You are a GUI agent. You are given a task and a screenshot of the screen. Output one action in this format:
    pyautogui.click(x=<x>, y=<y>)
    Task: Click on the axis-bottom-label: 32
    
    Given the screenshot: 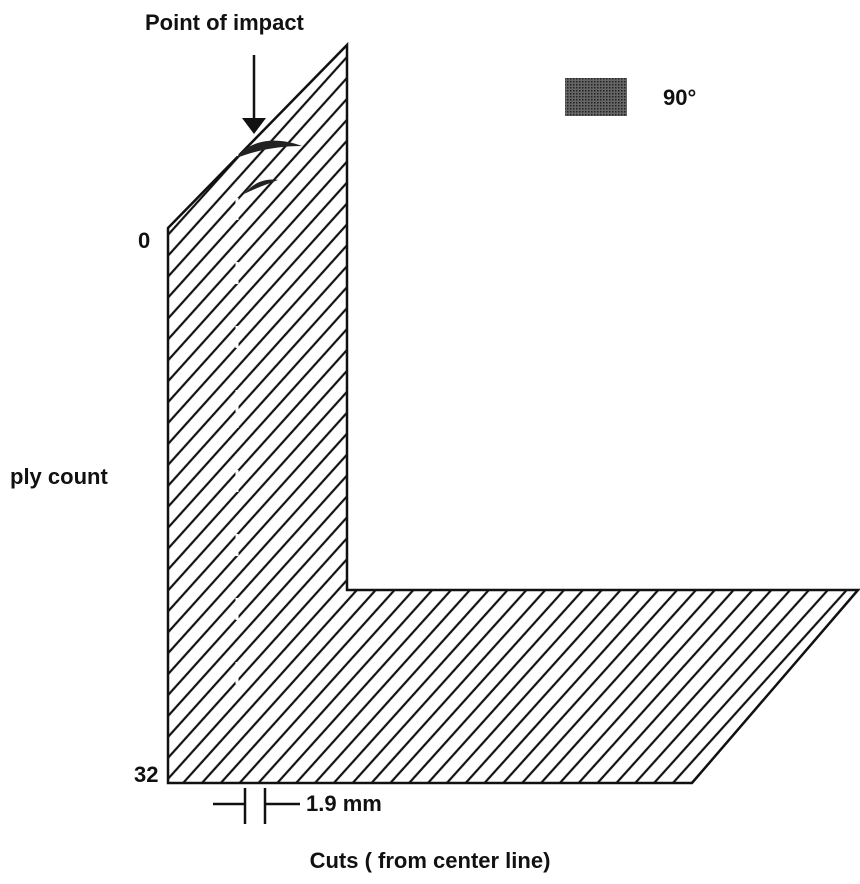 What is the action you would take?
    pyautogui.click(x=146, y=774)
    